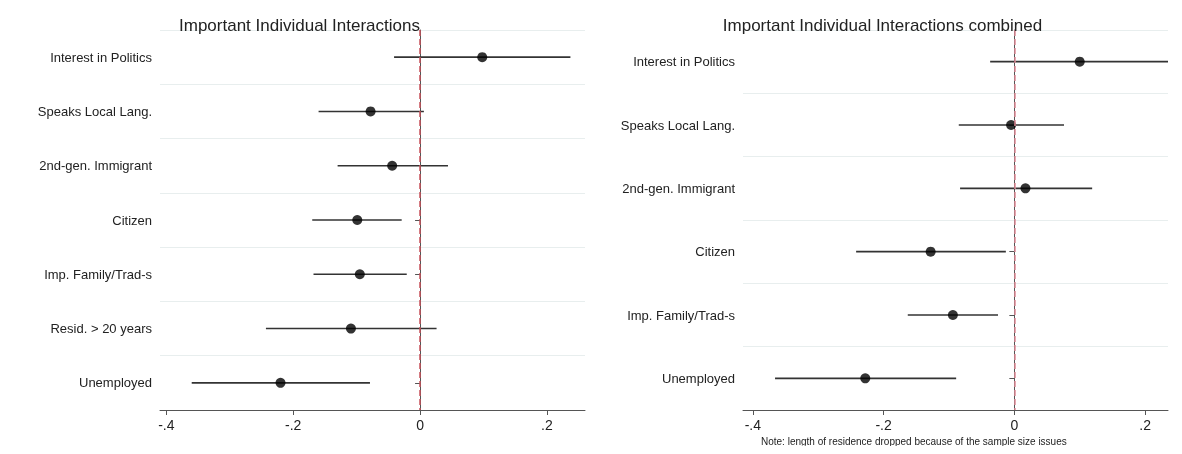 This screenshot has width=1182, height=454. I want to click on text: Note: length of residence dropped because of the sample size issues, so click(914, 441).